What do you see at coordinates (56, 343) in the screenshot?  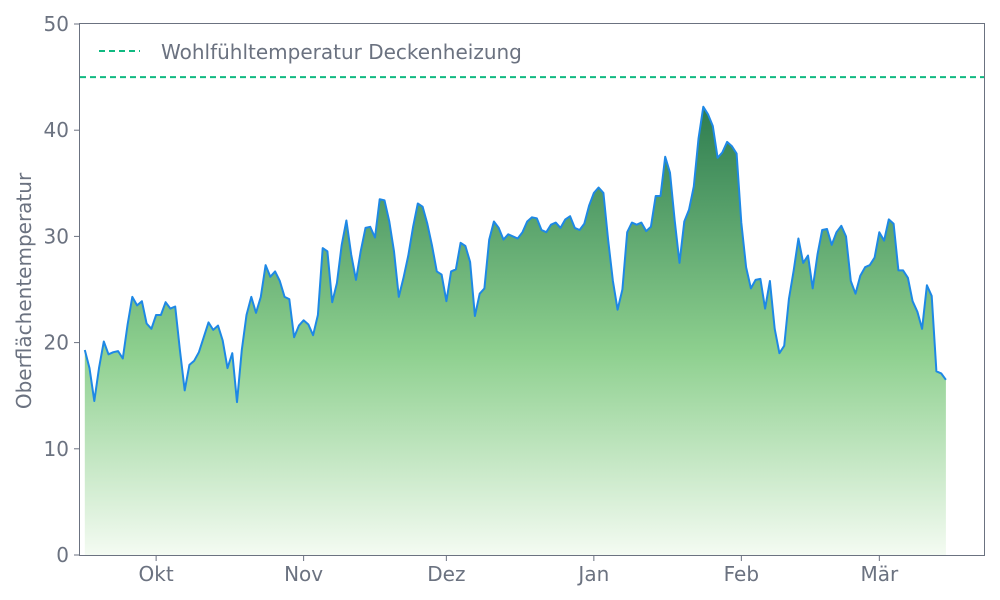 I see `y-tick-label: 20` at bounding box center [56, 343].